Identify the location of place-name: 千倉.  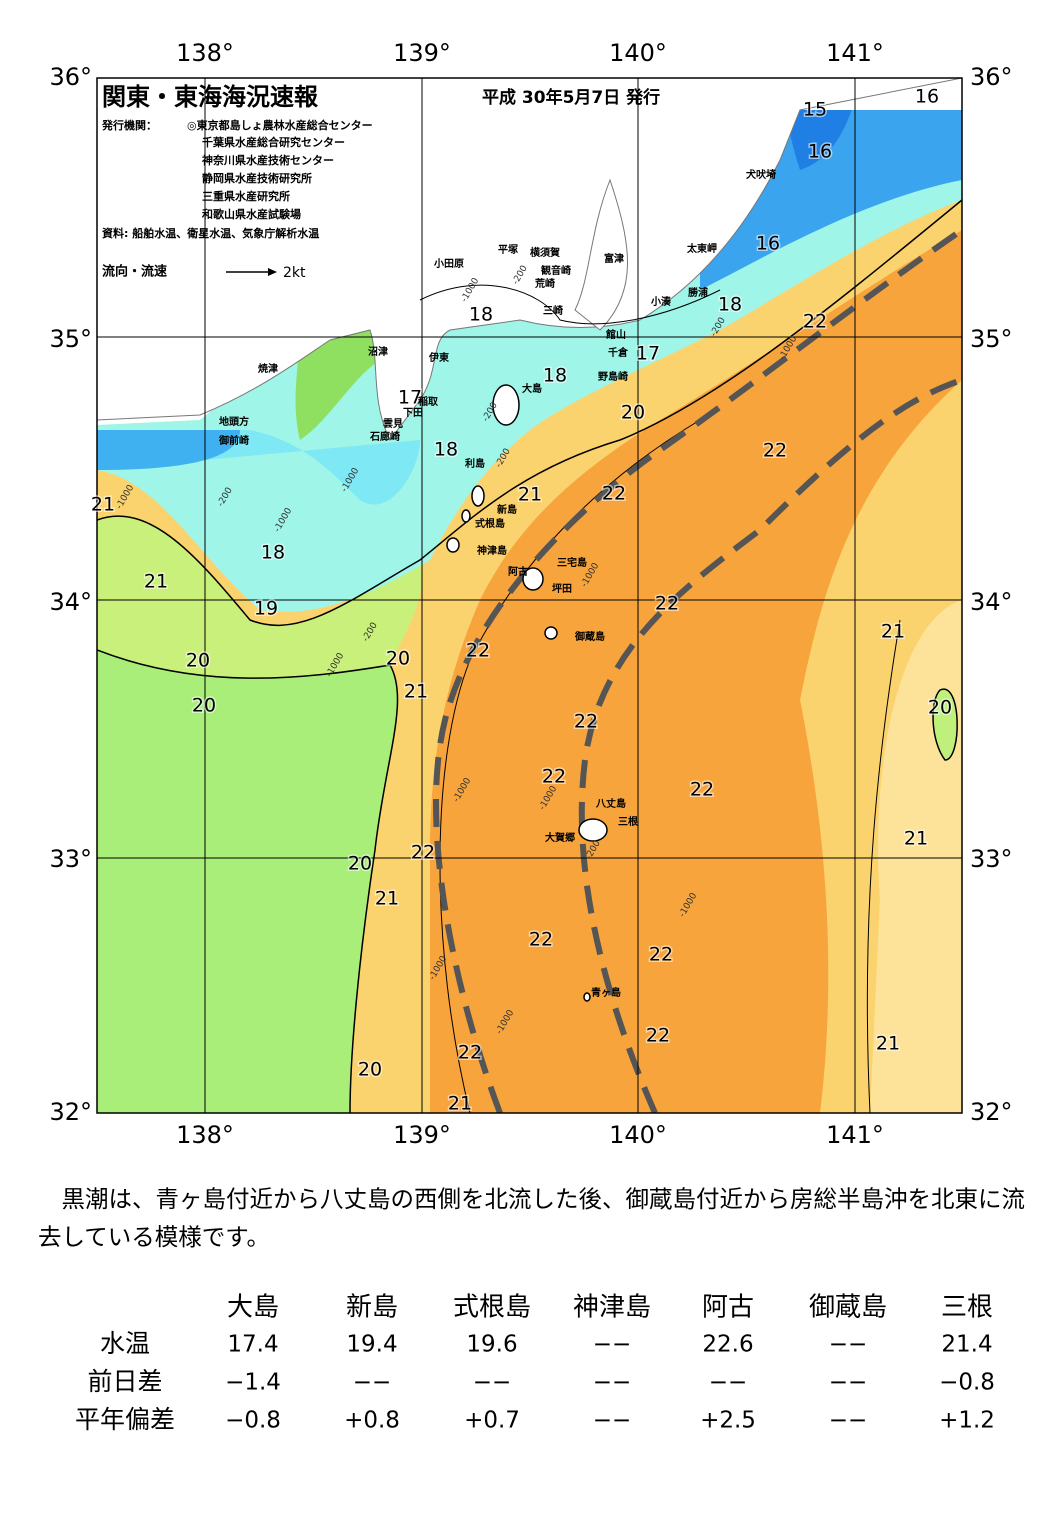
(618, 352).